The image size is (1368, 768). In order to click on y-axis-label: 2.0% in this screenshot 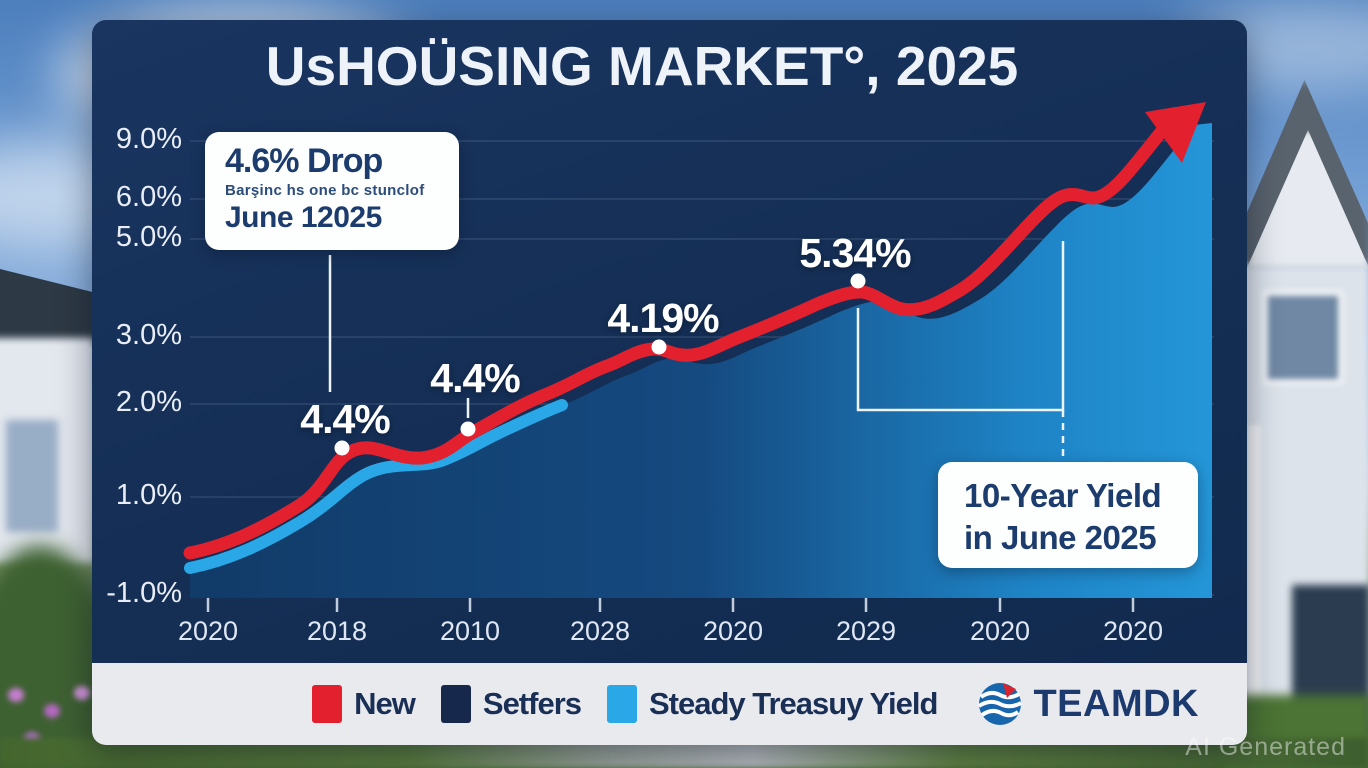, I will do `click(148, 402)`.